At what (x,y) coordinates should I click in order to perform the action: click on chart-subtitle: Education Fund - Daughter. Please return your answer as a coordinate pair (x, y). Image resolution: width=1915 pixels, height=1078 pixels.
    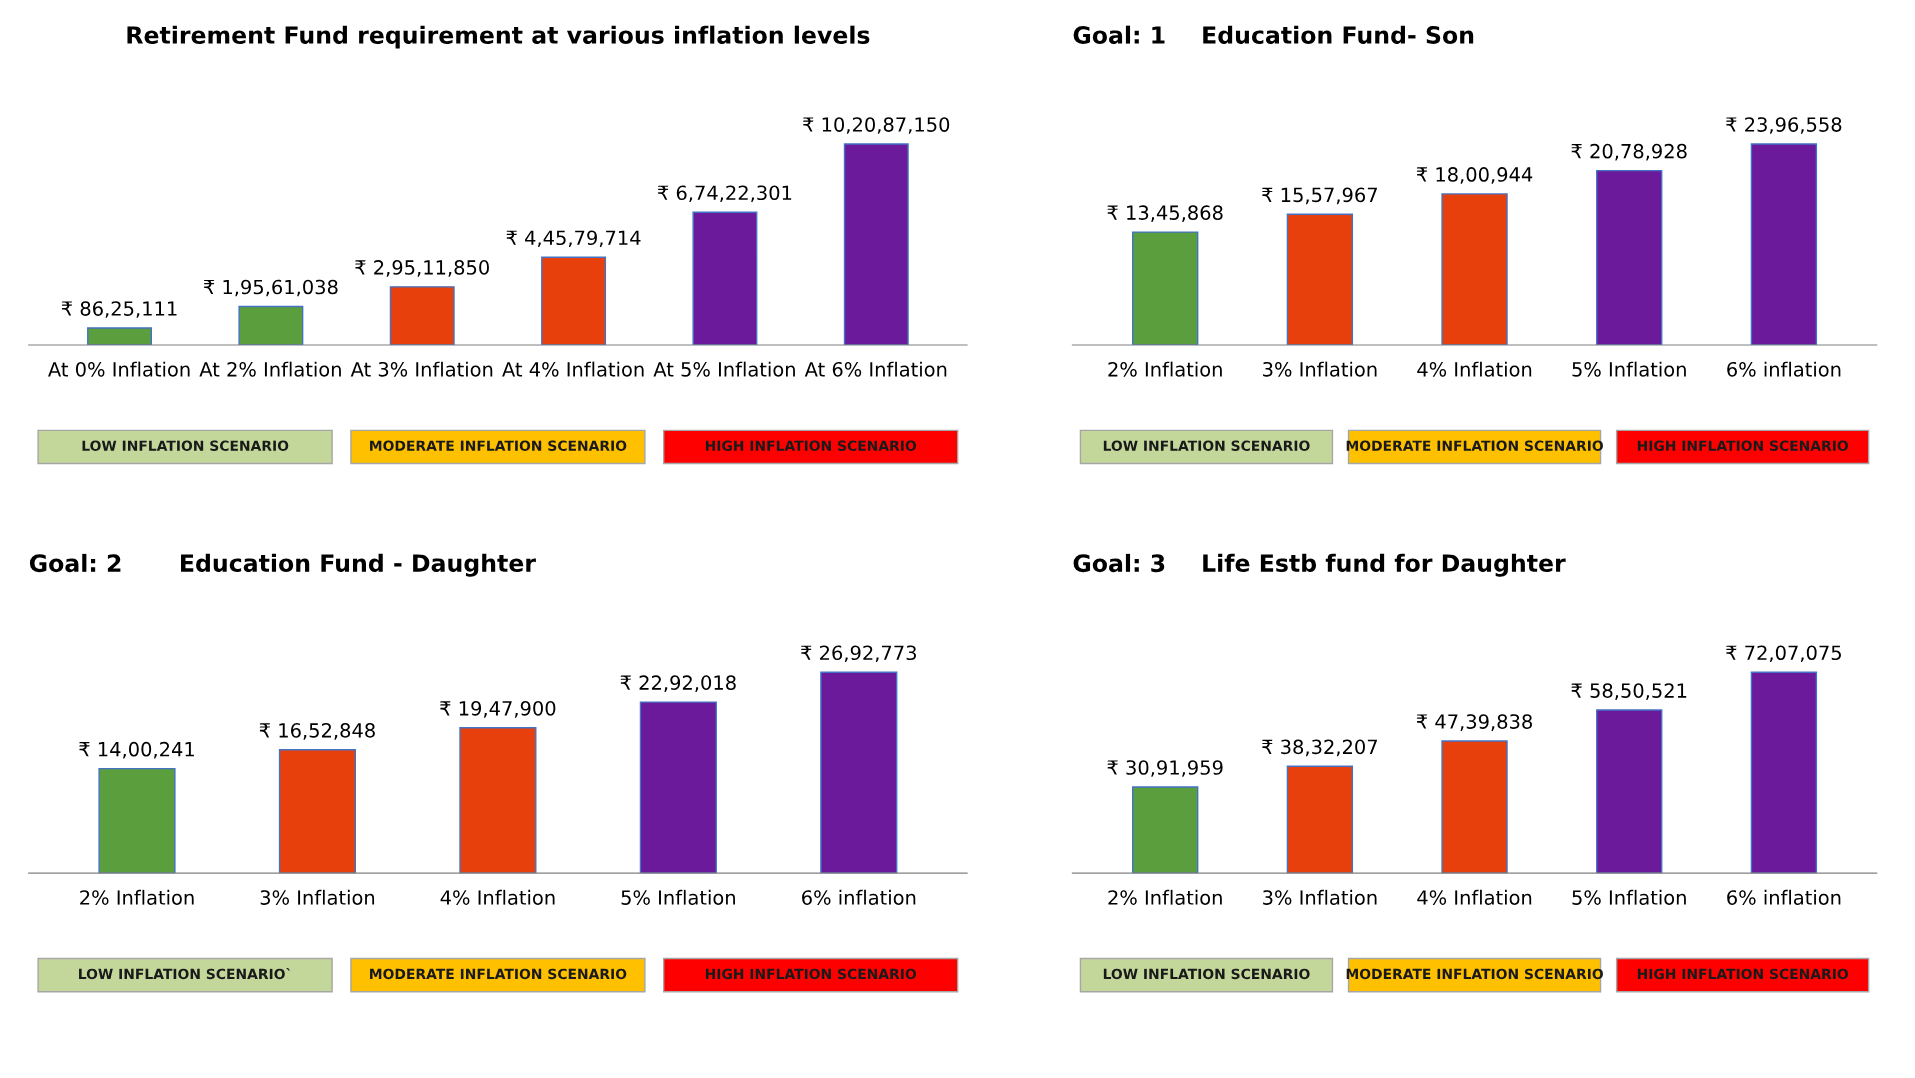
    Looking at the image, I should click on (358, 565).